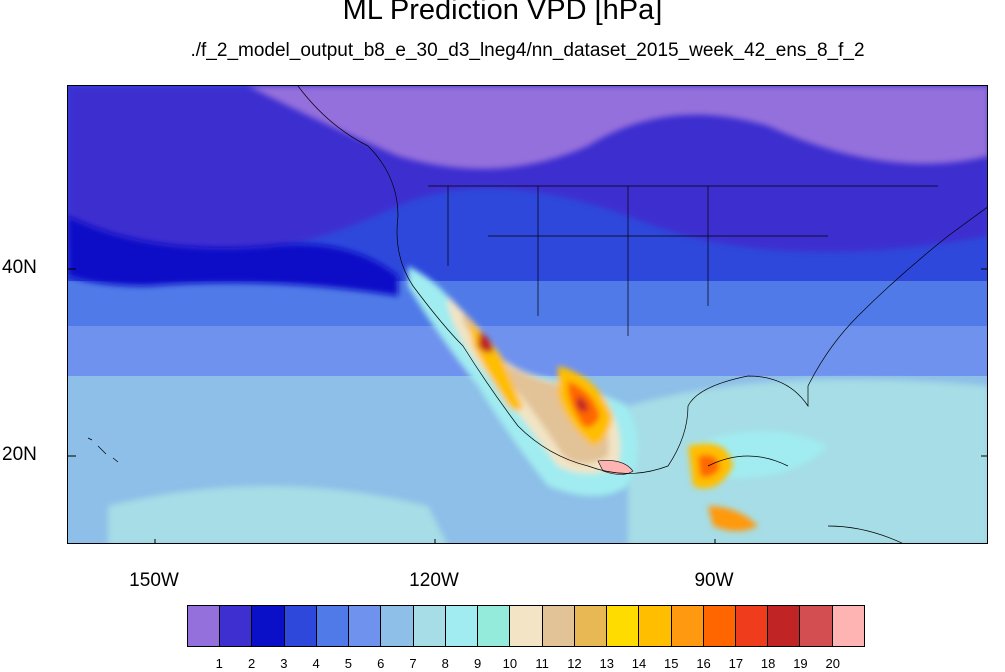  I want to click on colorbar-tick-label: 4, so click(316, 663).